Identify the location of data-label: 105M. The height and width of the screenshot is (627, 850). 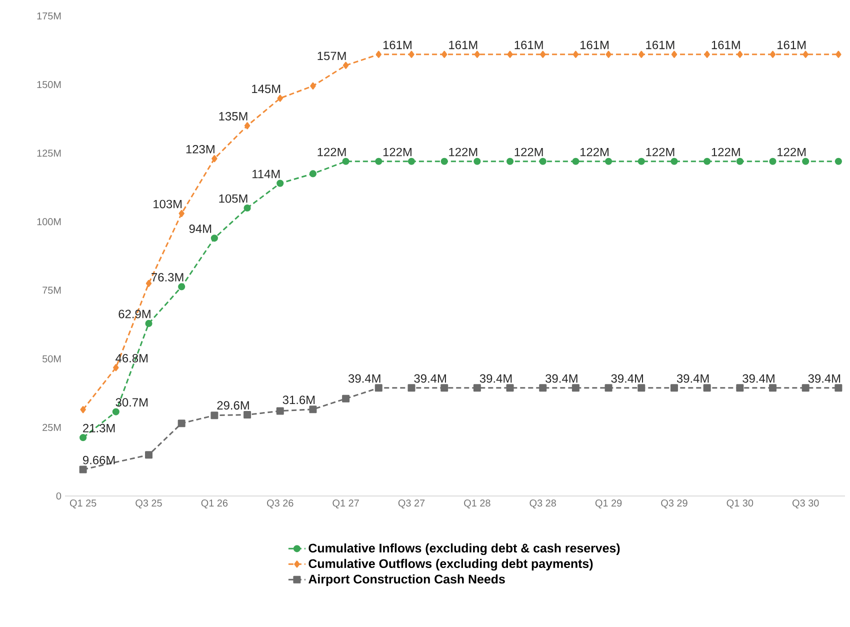
(233, 198).